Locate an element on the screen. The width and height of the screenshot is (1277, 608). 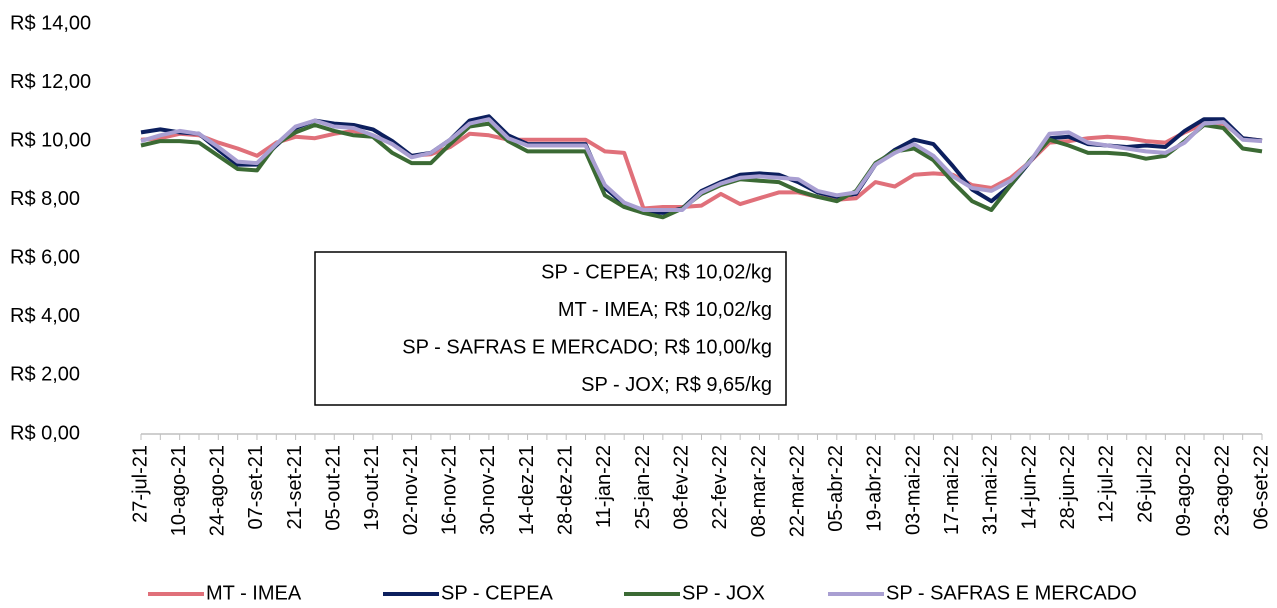
x-tick-label: 28-dez-21 is located at coordinates (565, 490).